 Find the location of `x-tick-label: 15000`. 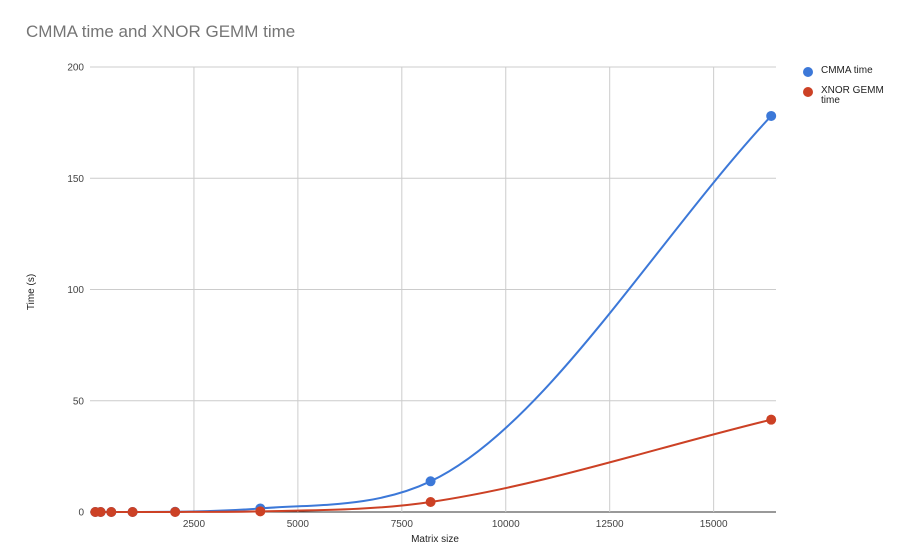

x-tick-label: 15000 is located at coordinates (714, 524).